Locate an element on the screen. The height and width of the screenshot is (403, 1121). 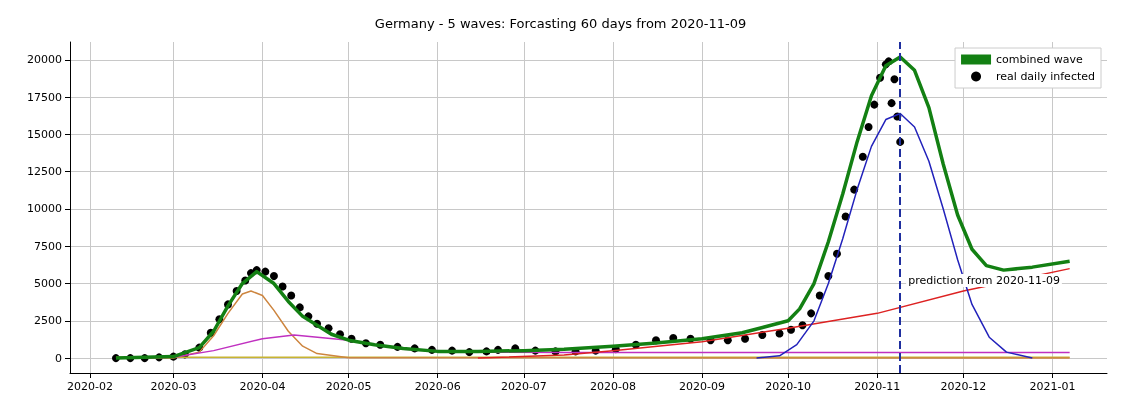
x-tick-label: 2020-08 is located at coordinates (612, 386).